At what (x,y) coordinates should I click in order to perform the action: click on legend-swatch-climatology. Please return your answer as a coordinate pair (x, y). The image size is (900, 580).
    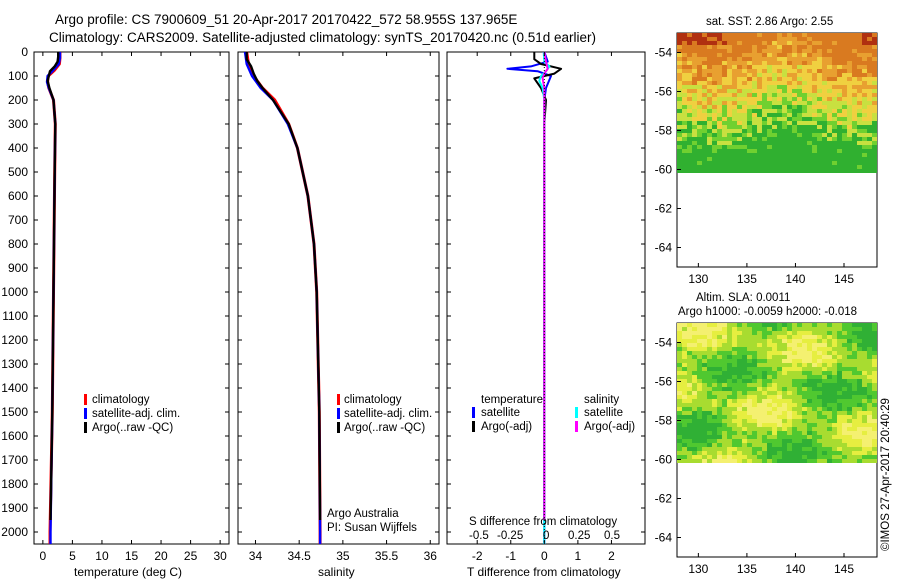
    Looking at the image, I should click on (338, 399).